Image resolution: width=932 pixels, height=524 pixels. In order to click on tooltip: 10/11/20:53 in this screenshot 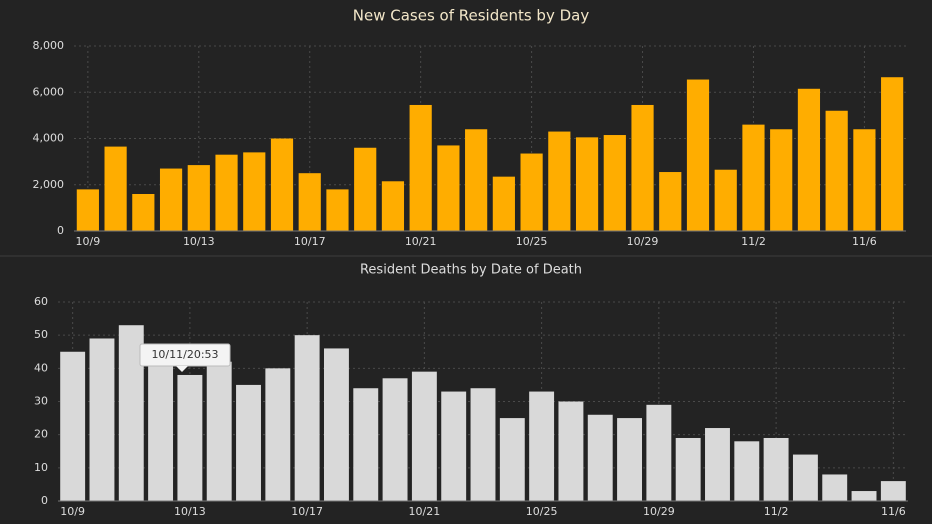, I will do `click(185, 357)`.